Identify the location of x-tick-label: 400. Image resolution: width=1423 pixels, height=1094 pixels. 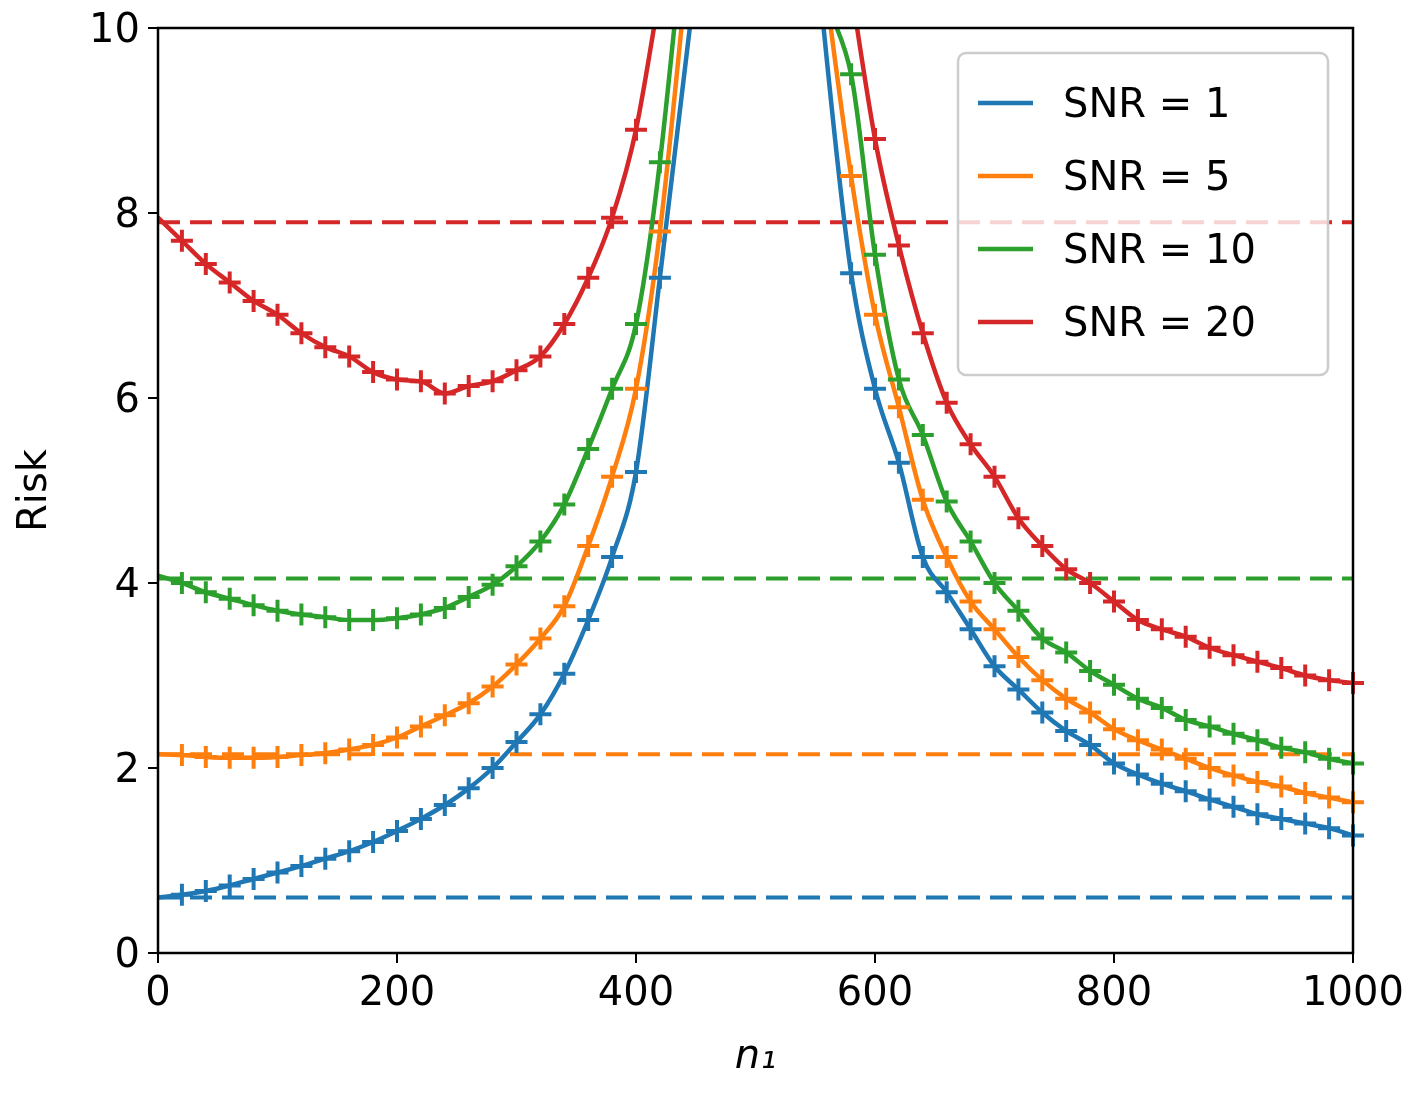
(636, 991).